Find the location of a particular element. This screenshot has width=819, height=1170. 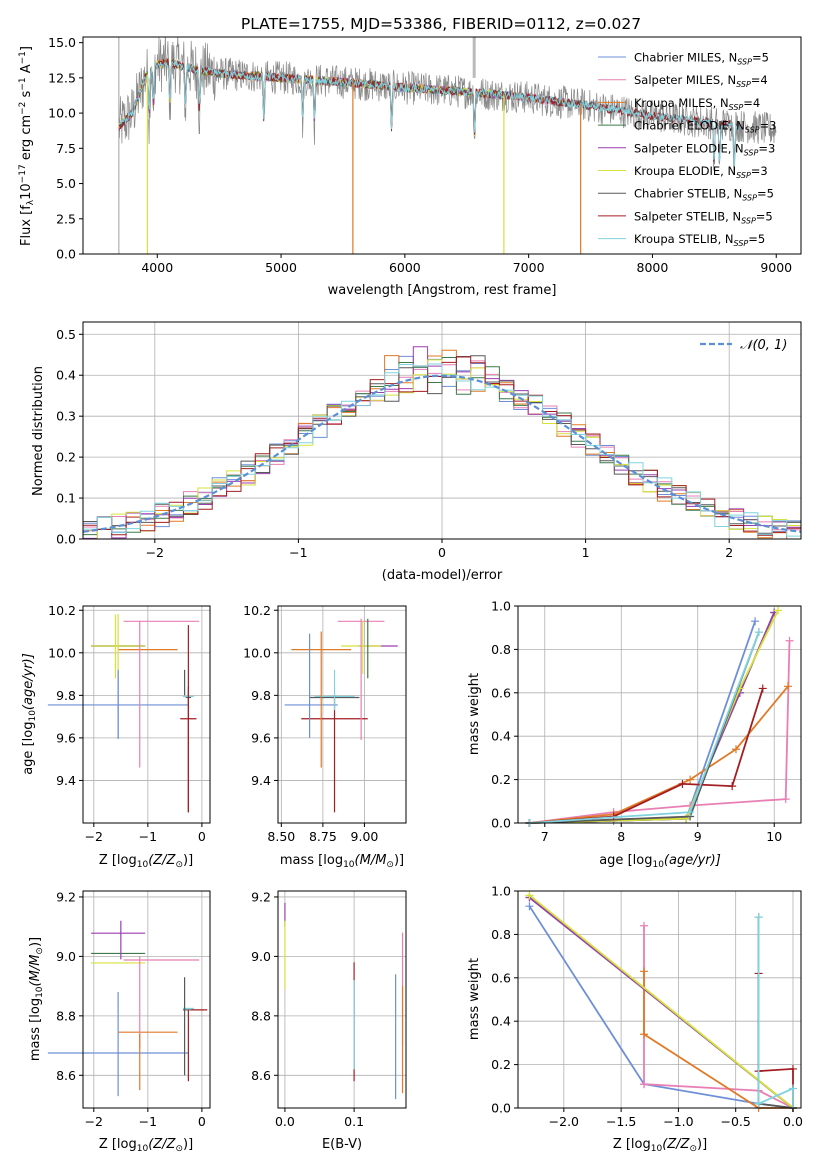

x-tick-label: 10 is located at coordinates (774, 836).